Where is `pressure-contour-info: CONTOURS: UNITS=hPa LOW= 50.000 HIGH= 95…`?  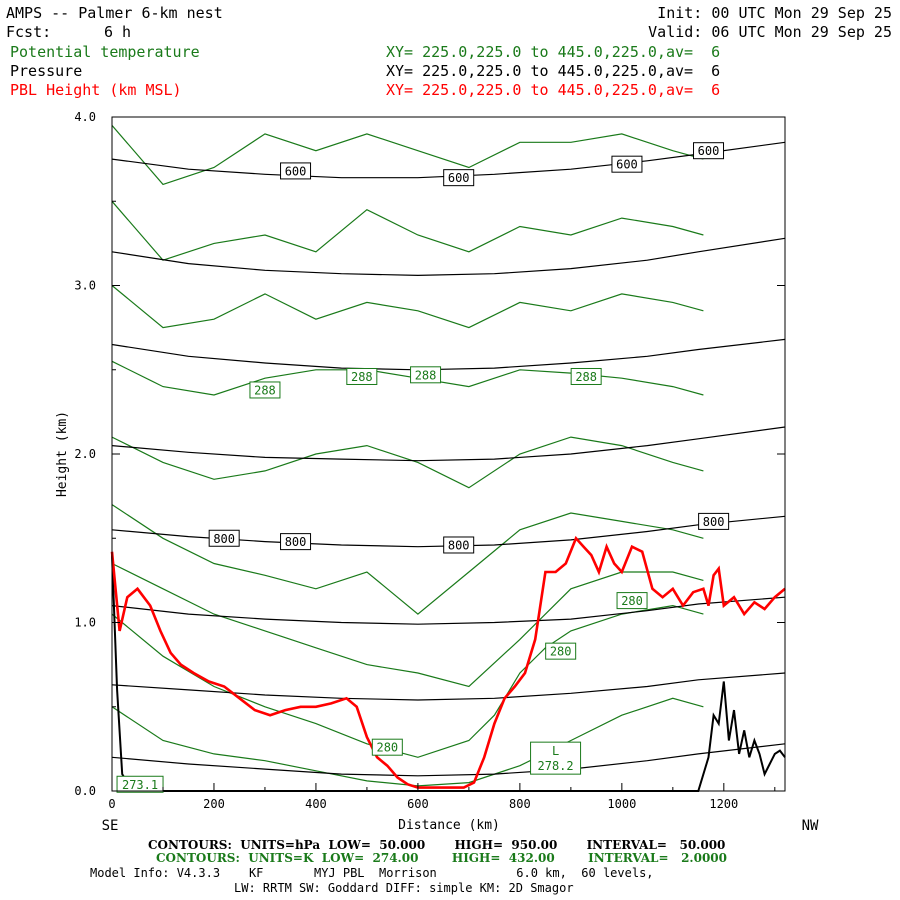 pressure-contour-info: CONTOURS: UNITS=hPa LOW= 50.000 HIGH= 95… is located at coordinates (437, 845).